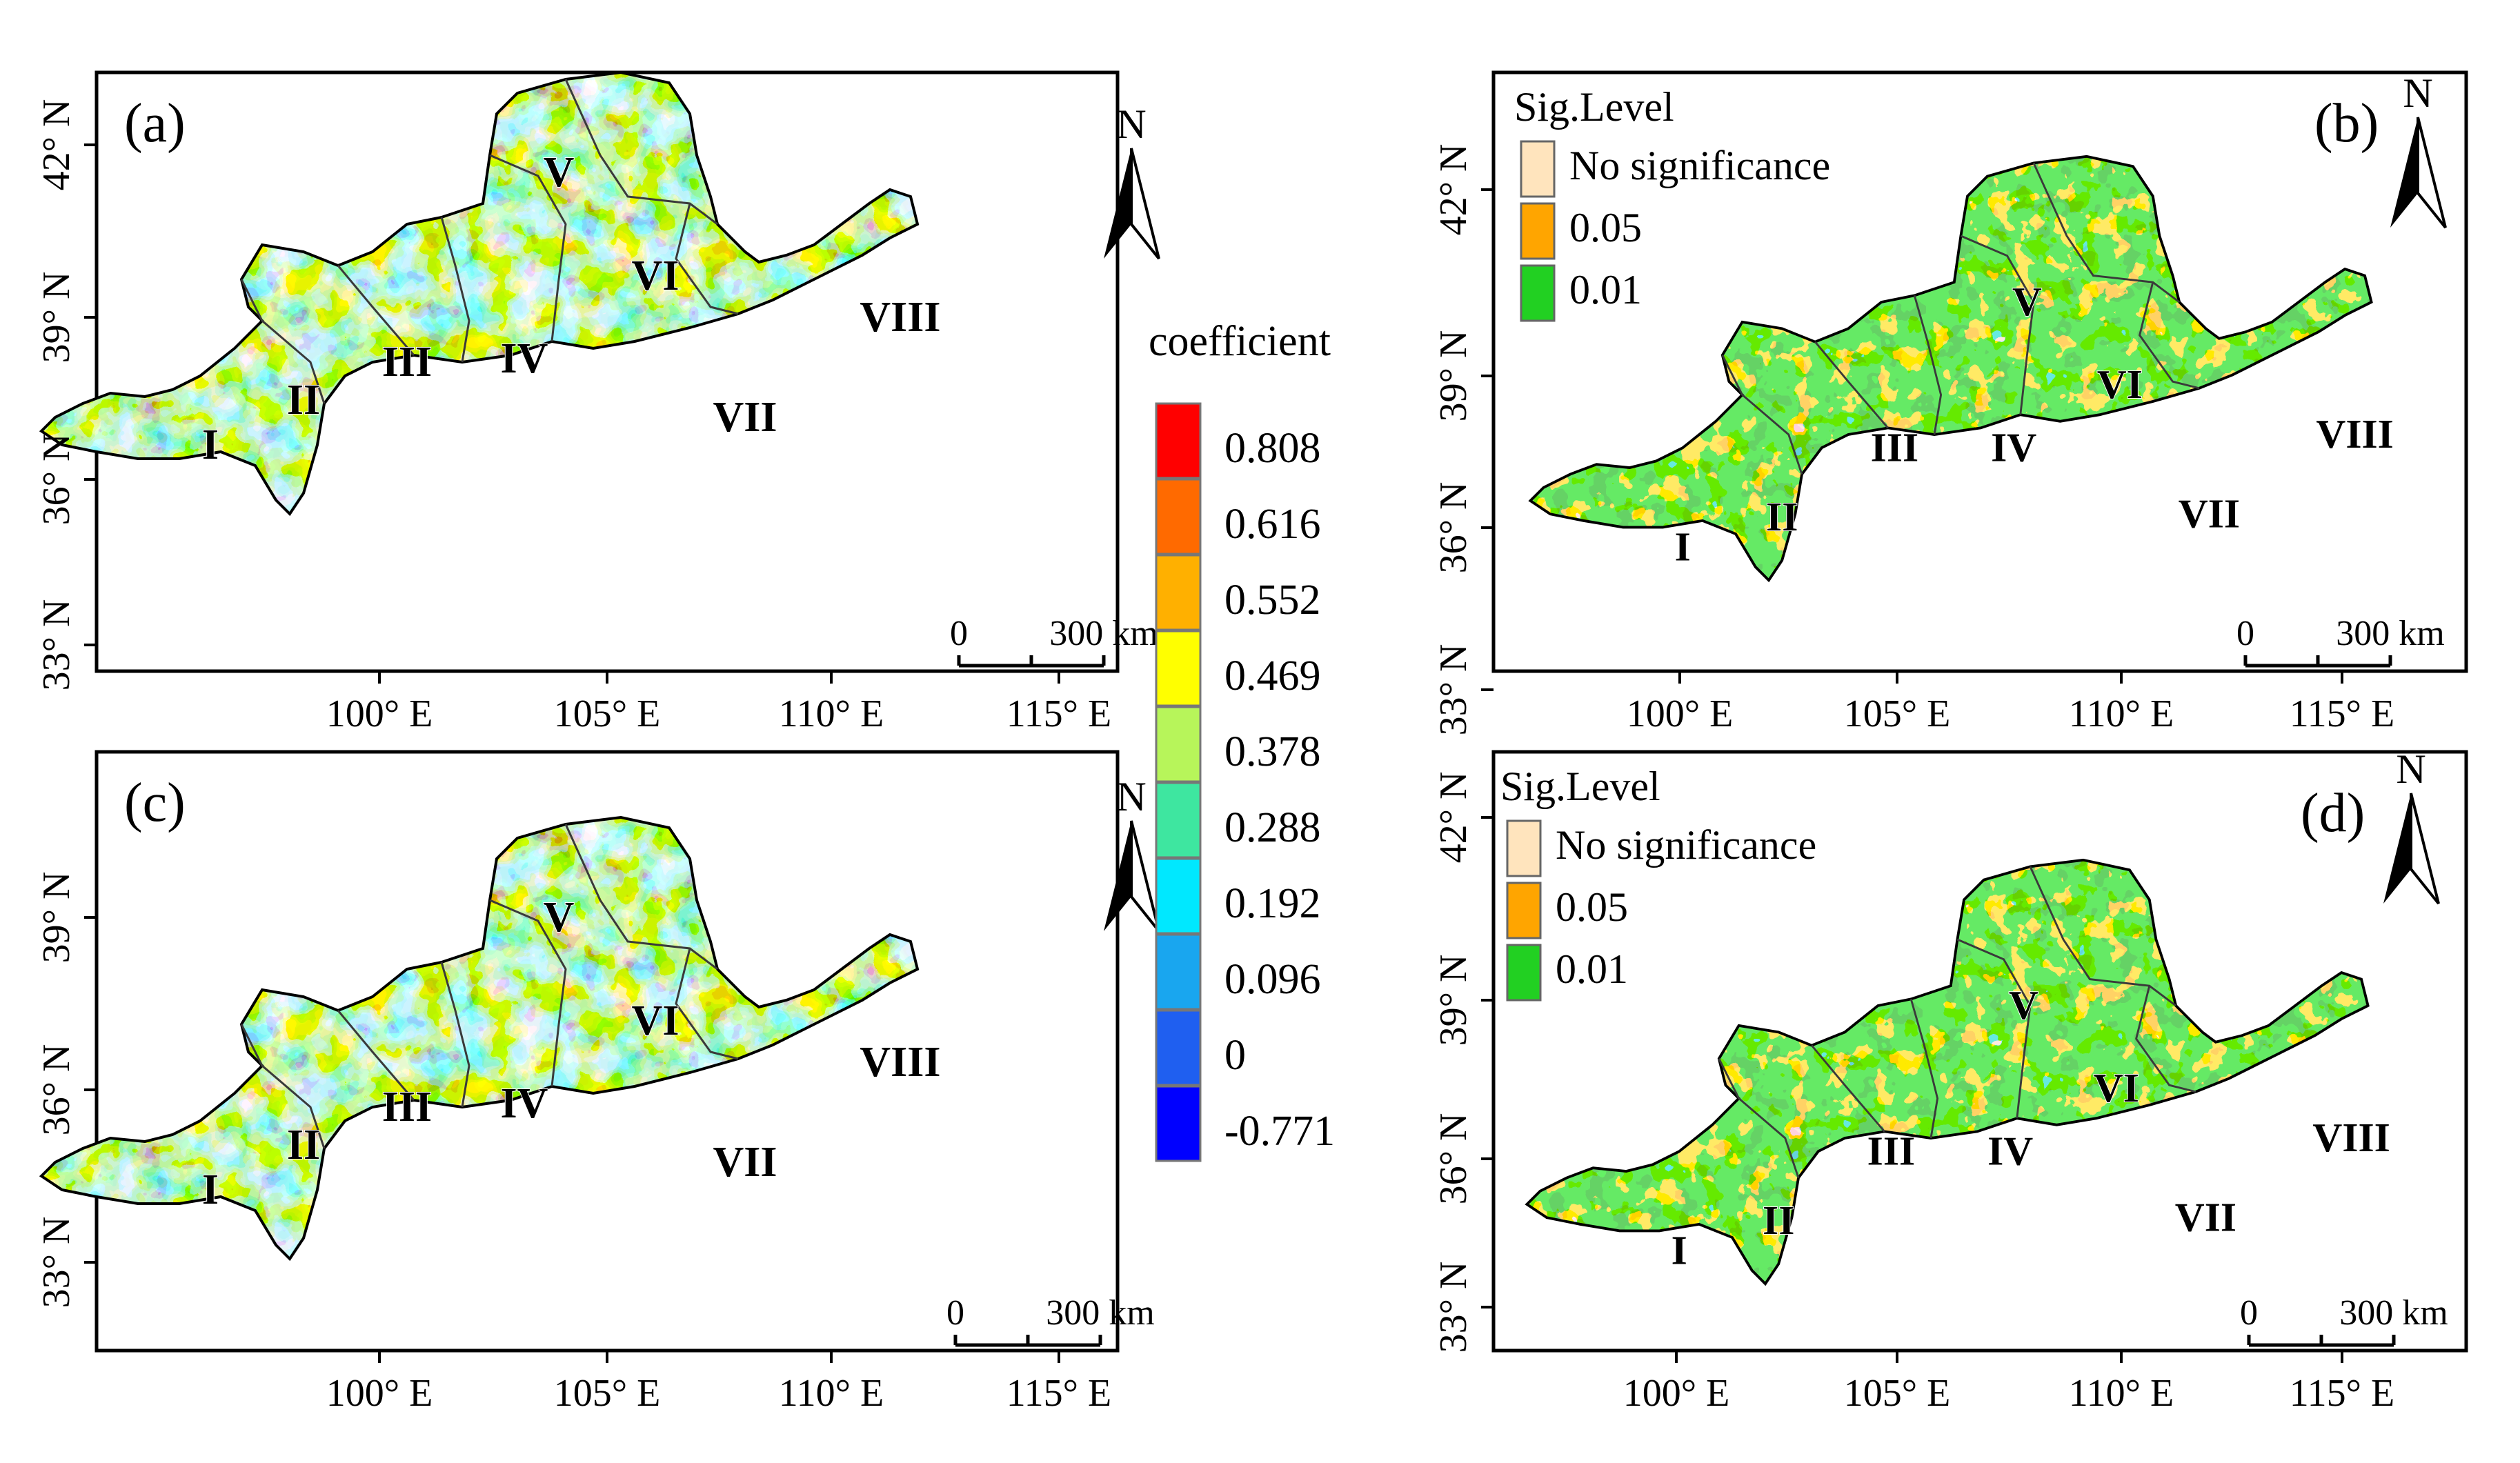  I want to click on panel-label: (d), so click(2333, 813).